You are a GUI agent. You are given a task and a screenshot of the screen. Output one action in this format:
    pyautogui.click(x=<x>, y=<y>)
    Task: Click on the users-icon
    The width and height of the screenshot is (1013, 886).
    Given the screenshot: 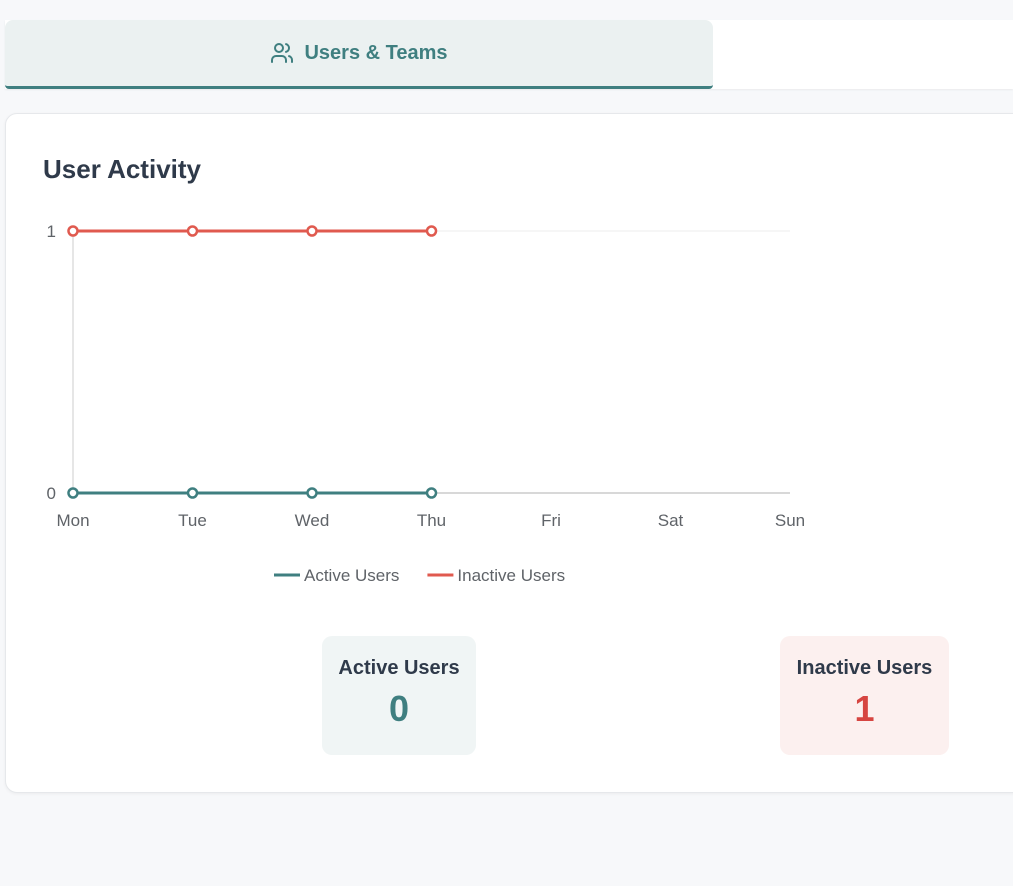 What is the action you would take?
    pyautogui.click(x=282, y=53)
    